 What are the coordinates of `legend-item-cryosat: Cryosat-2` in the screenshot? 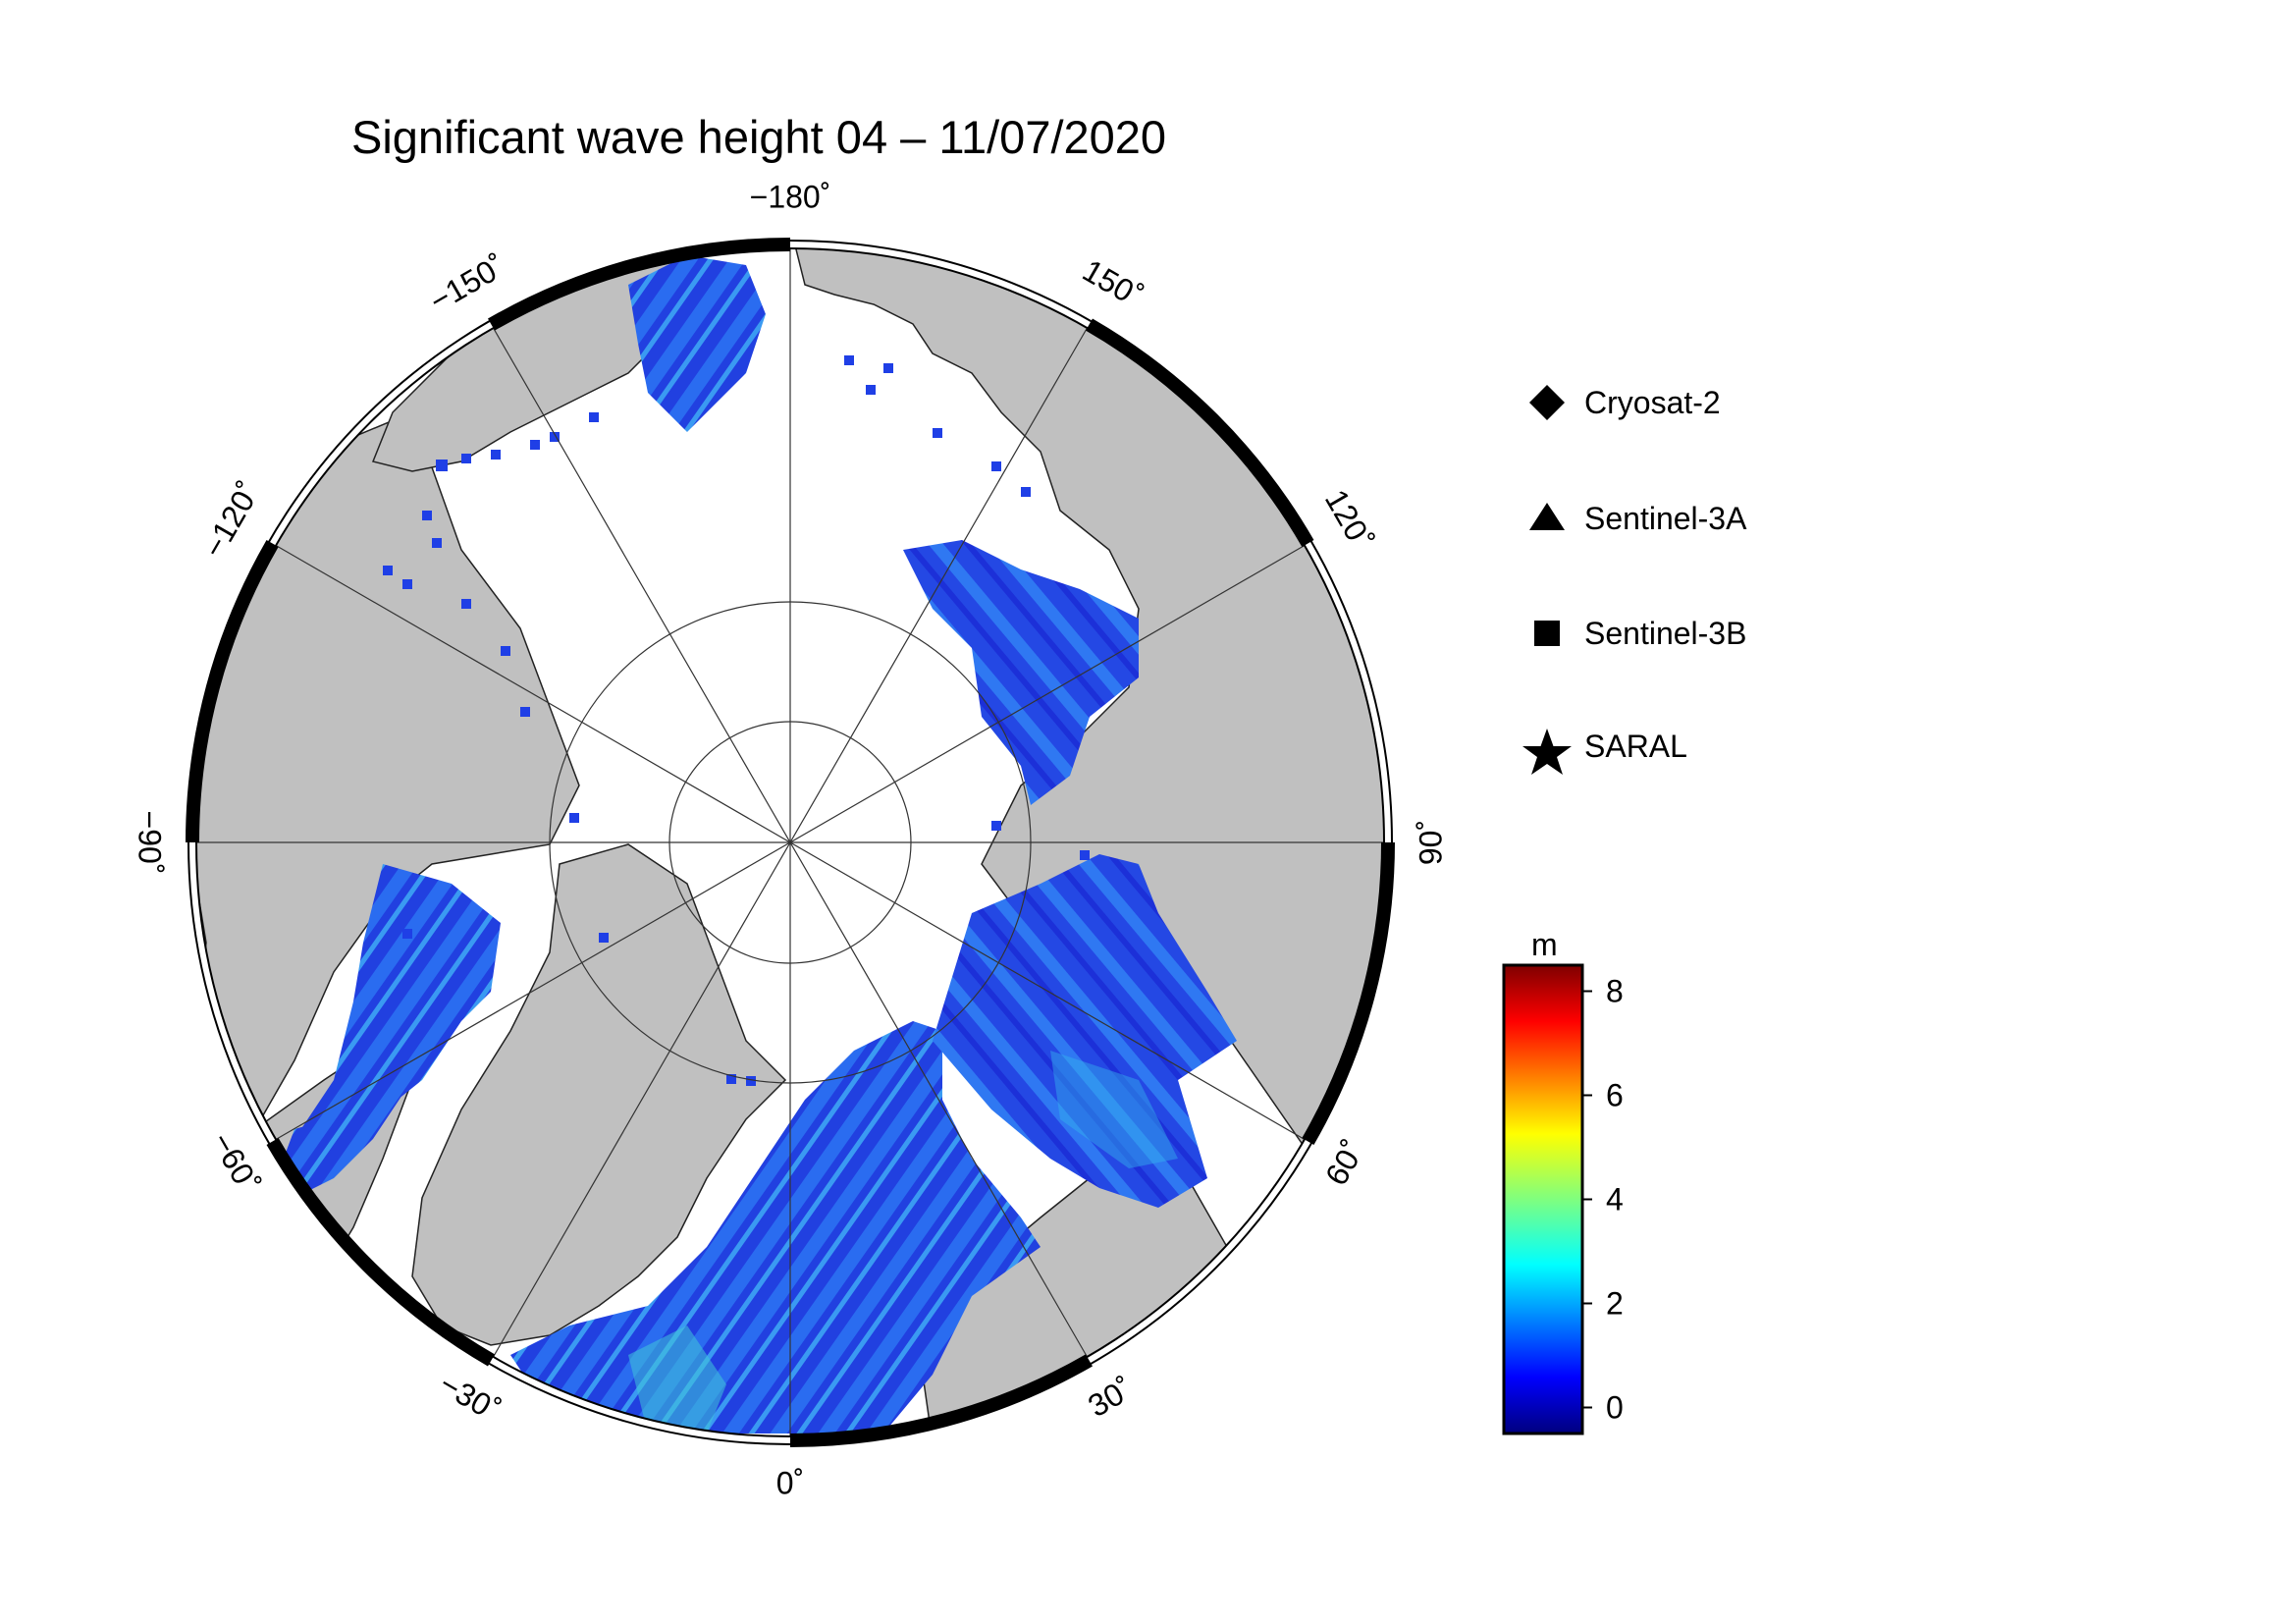 It's located at (1625, 403).